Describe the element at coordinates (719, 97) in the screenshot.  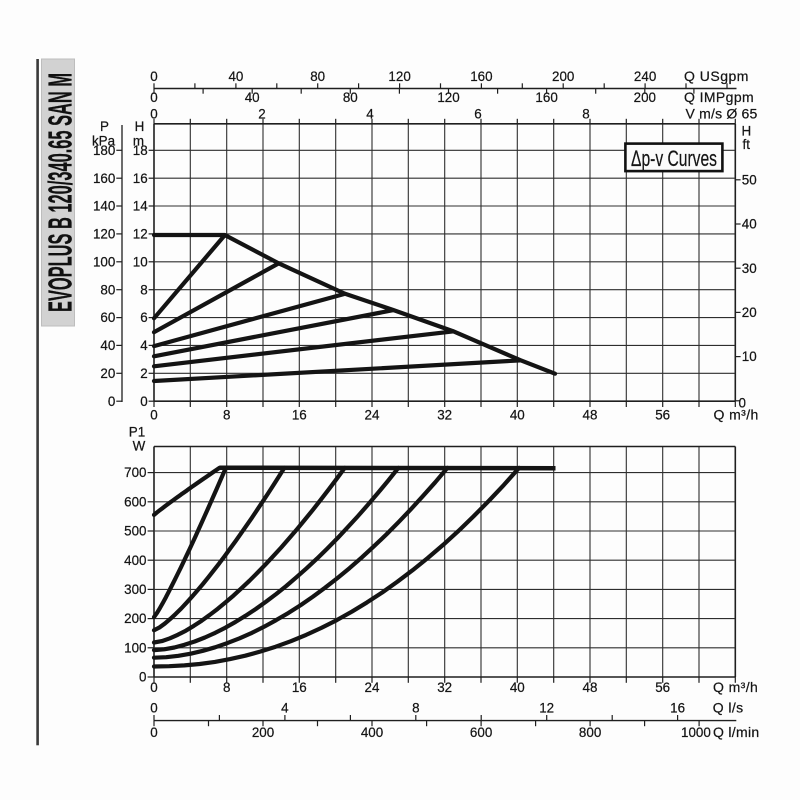
I see `svg-text: Q IMPgpm` at that location.